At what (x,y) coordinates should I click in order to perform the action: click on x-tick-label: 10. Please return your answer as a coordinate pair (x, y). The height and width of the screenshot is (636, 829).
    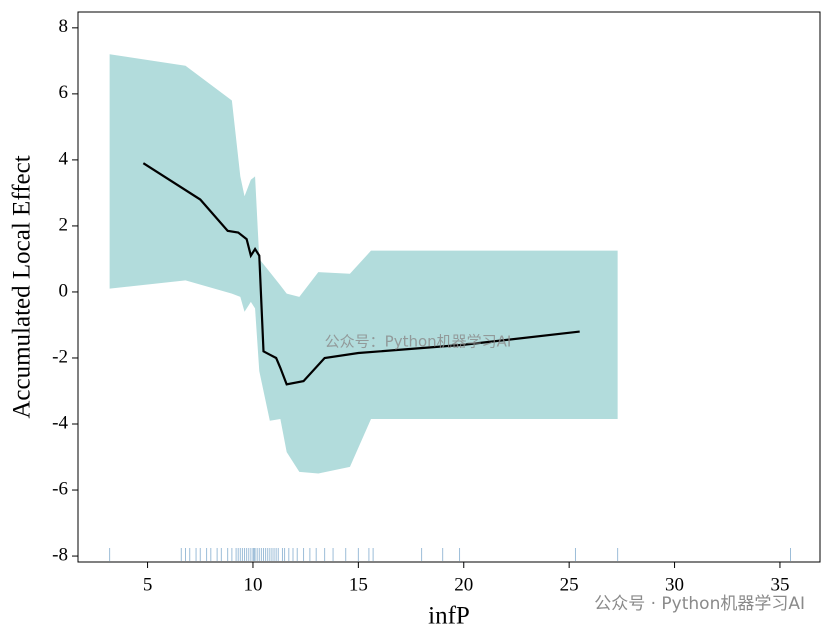
    Looking at the image, I should click on (252, 584).